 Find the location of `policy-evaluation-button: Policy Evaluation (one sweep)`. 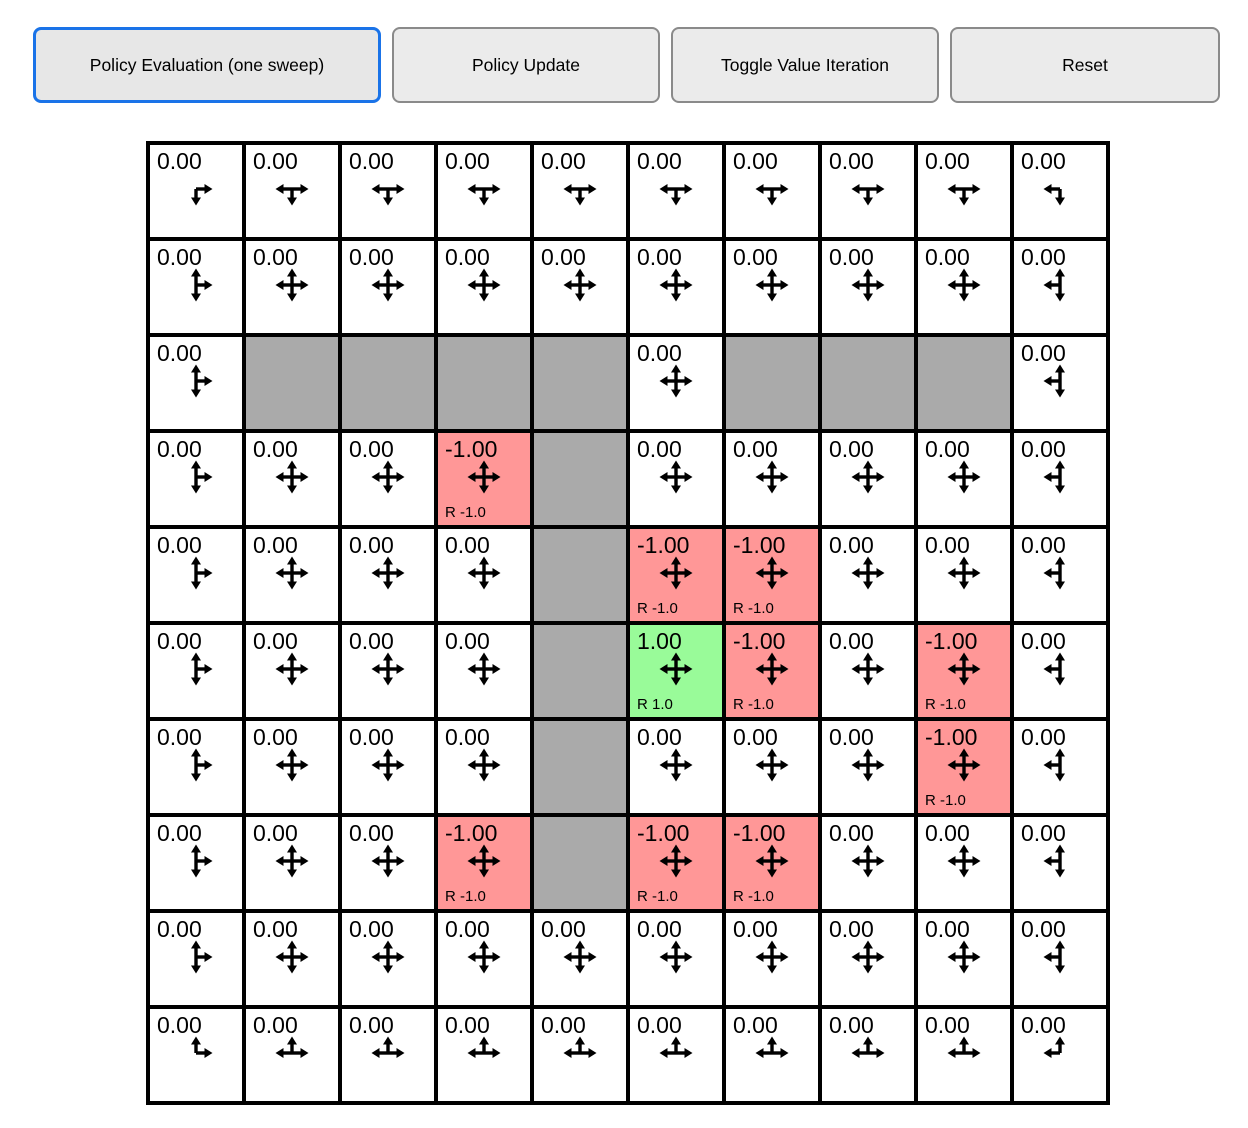

policy-evaluation-button: Policy Evaluation (one sweep) is located at coordinates (207, 65).